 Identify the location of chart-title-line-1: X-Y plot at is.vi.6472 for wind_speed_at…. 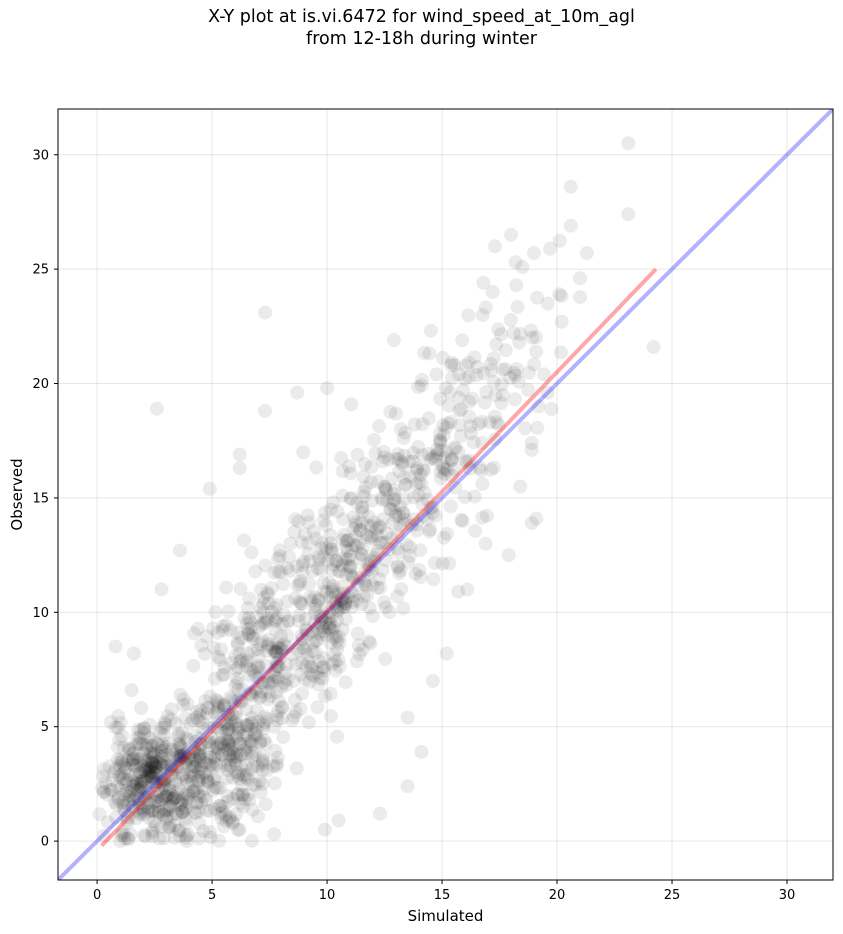
(421, 17).